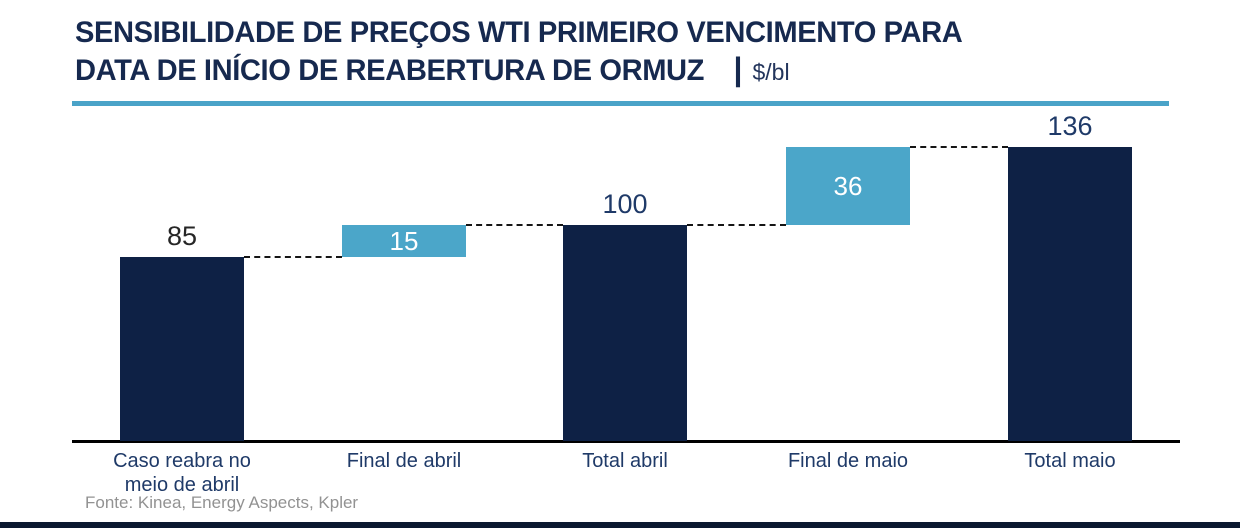  What do you see at coordinates (625, 461) in the screenshot?
I see `category-label-total-abril: Total abril` at bounding box center [625, 461].